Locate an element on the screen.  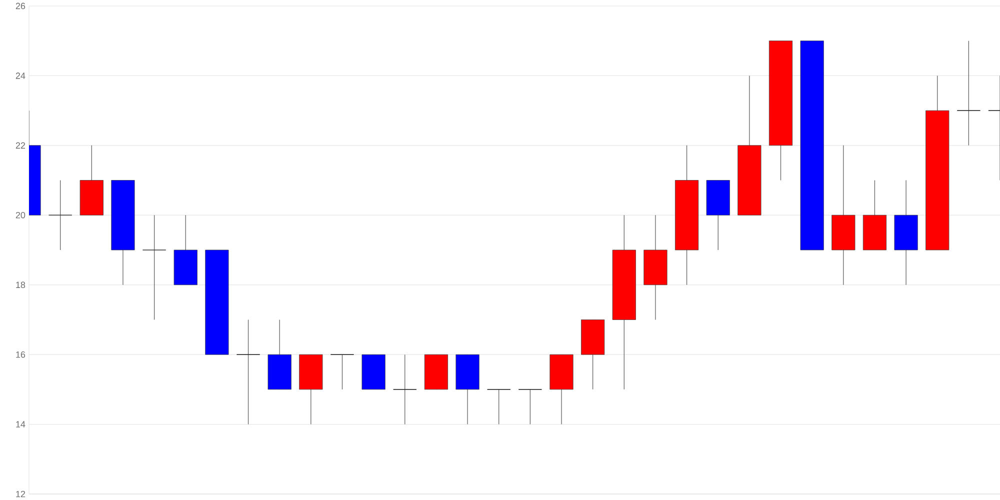
y-tick-label: 22 is located at coordinates (21, 145).